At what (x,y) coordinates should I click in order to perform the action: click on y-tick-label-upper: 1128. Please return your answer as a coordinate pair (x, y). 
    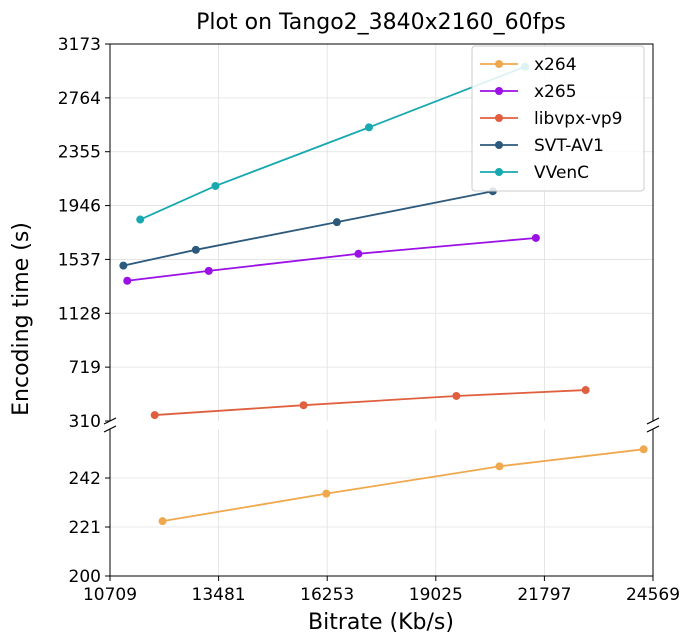
    Looking at the image, I should click on (79, 314).